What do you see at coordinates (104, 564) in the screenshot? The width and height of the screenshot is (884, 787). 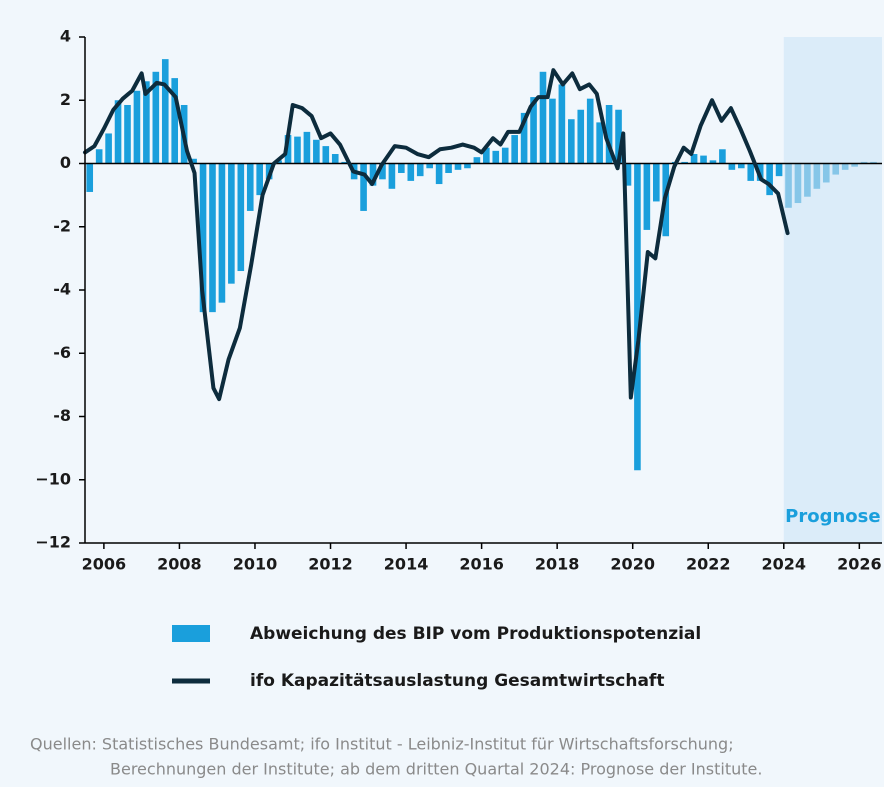 I see `x-tick-label: 2006` at bounding box center [104, 564].